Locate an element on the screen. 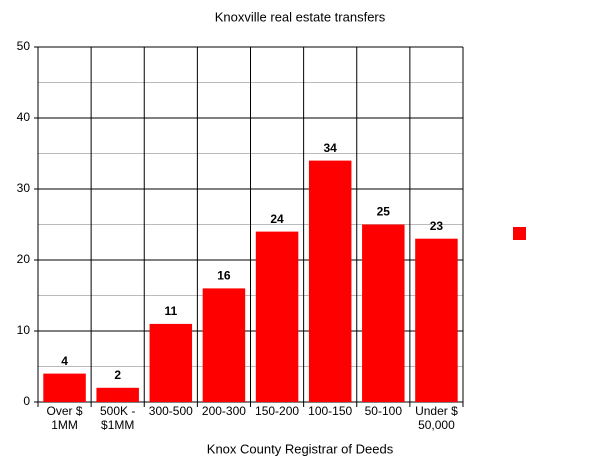 This screenshot has height=463, width=600. x-tick-label: 200-300 is located at coordinates (224, 411).